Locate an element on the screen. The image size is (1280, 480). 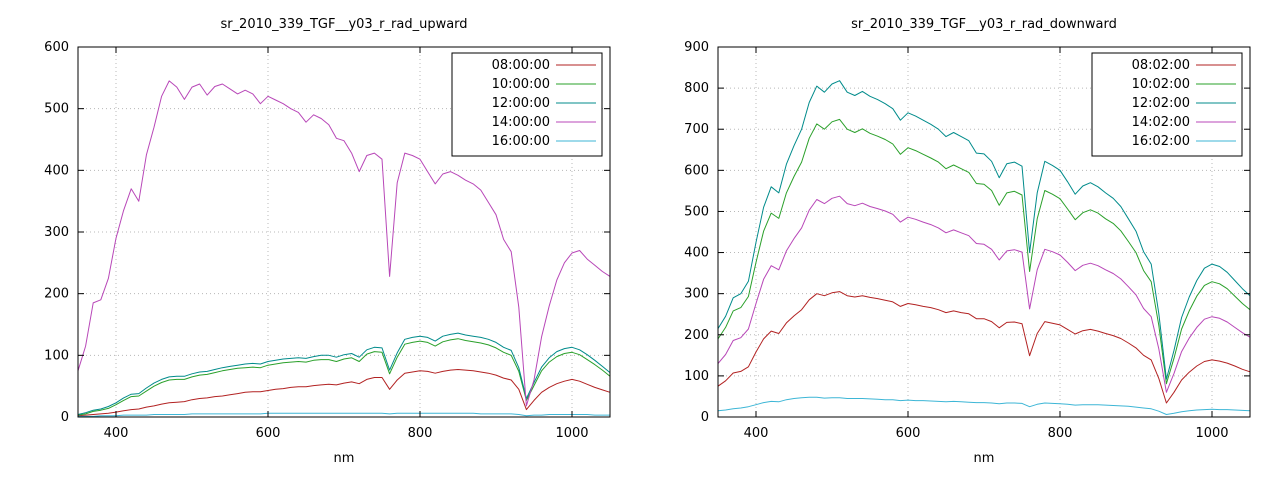
chart-title-downward: sr_2010_339_TGF__y03_r_rad_downward is located at coordinates (984, 24).